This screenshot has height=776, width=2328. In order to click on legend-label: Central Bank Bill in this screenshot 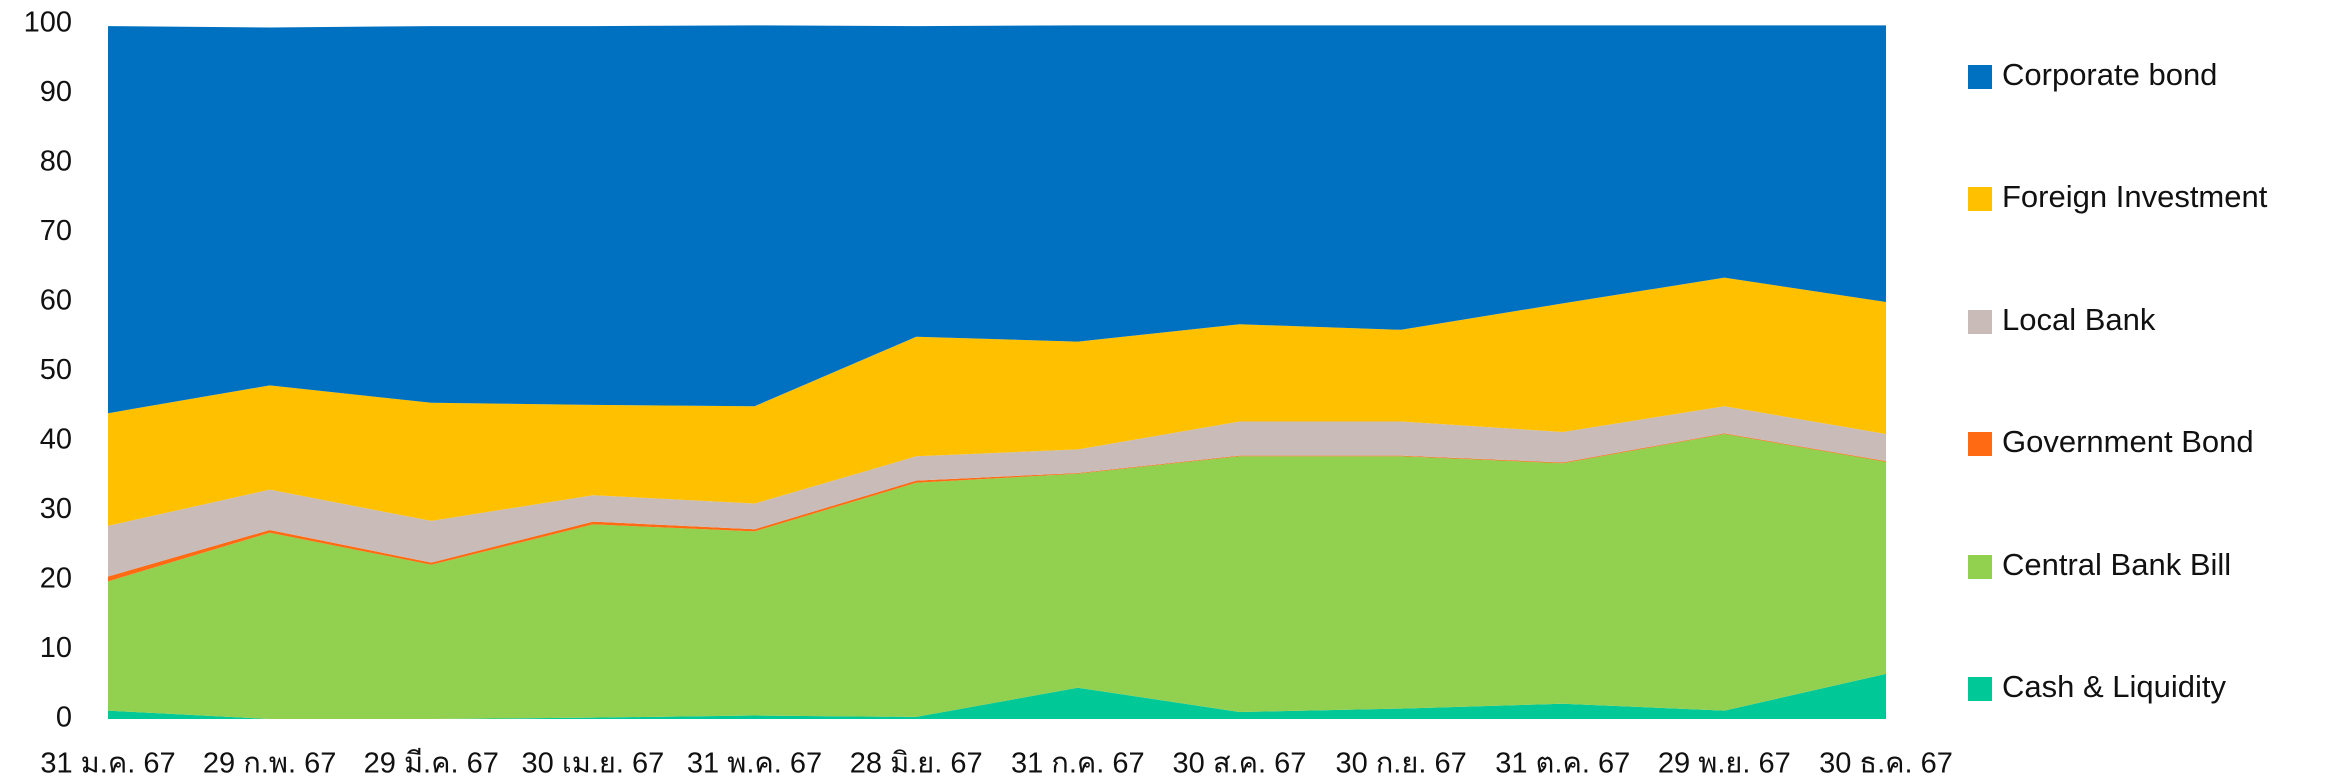, I will do `click(2116, 564)`.